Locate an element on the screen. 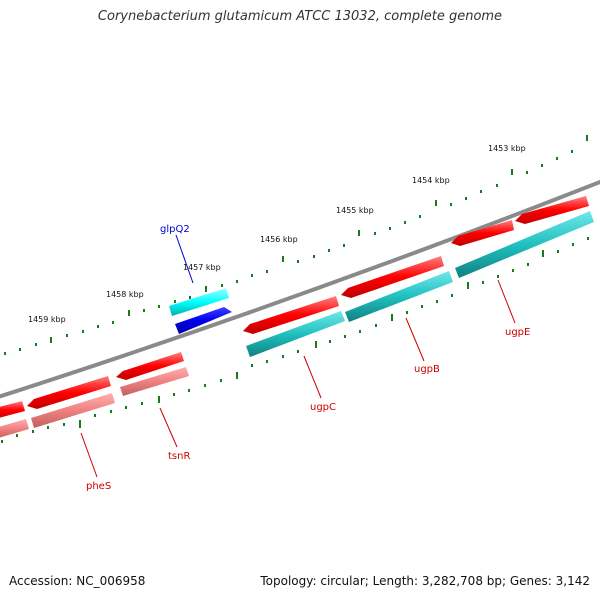 The image size is (600, 600). reverse-strand-genes is located at coordinates (420, 284).